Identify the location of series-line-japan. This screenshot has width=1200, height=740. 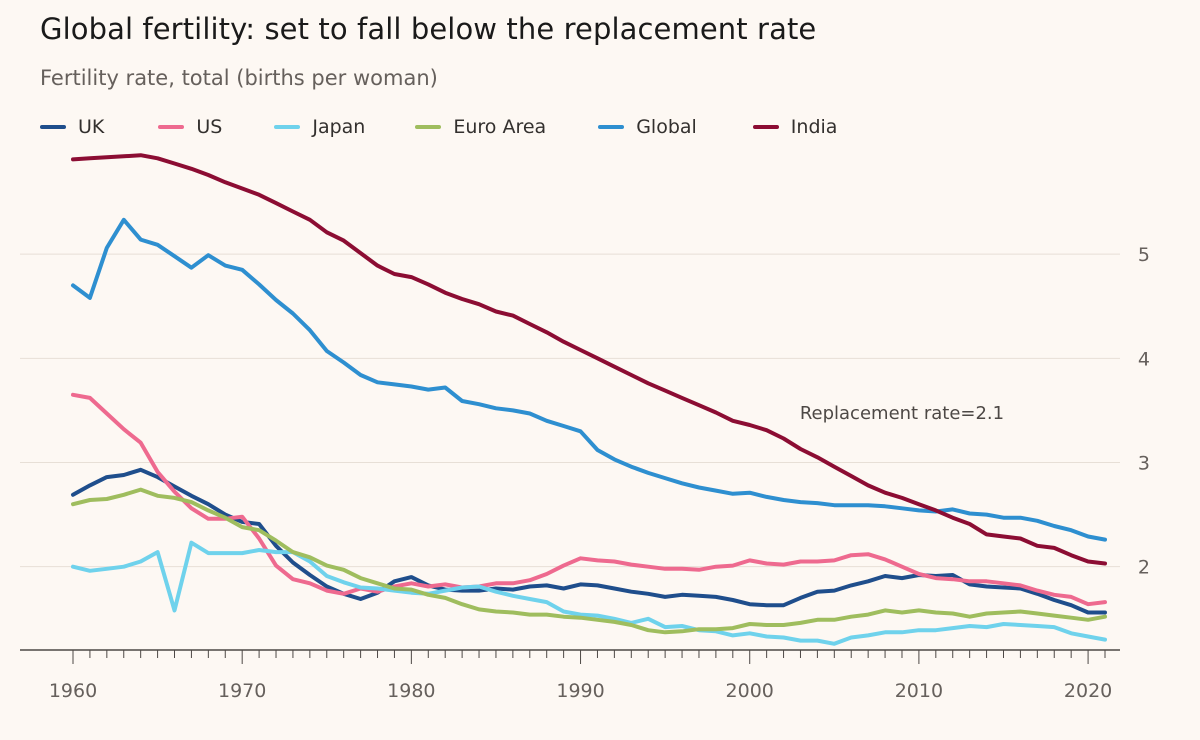
(589, 593).